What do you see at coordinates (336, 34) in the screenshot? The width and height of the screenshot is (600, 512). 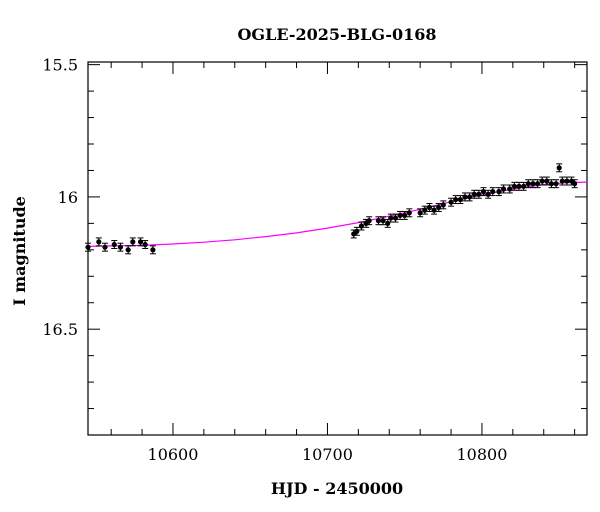 I see `chart-title: OGLE-2025-BLG-0168` at bounding box center [336, 34].